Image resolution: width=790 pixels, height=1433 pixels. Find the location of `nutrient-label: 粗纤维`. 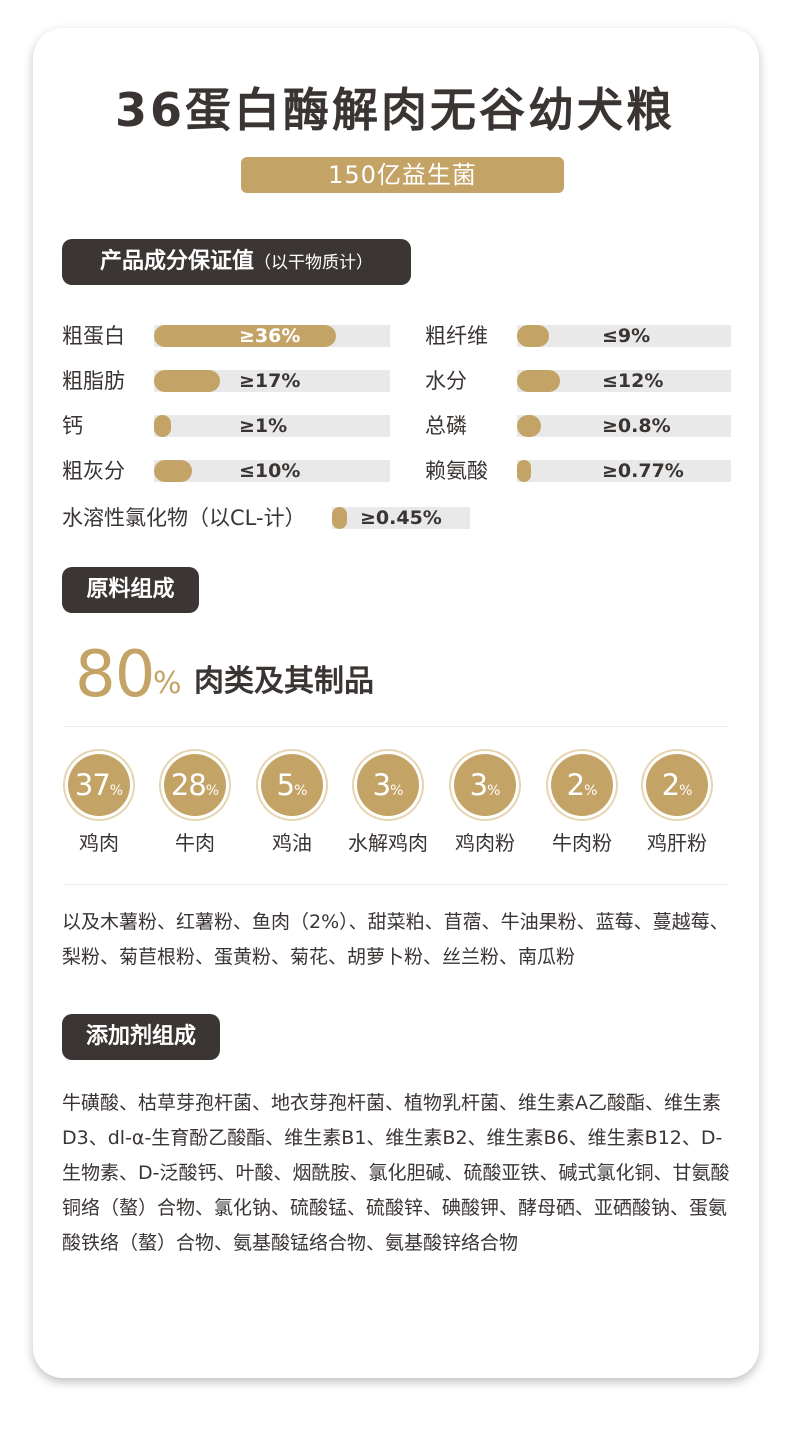

nutrient-label: 粗纤维 is located at coordinates (456, 336).